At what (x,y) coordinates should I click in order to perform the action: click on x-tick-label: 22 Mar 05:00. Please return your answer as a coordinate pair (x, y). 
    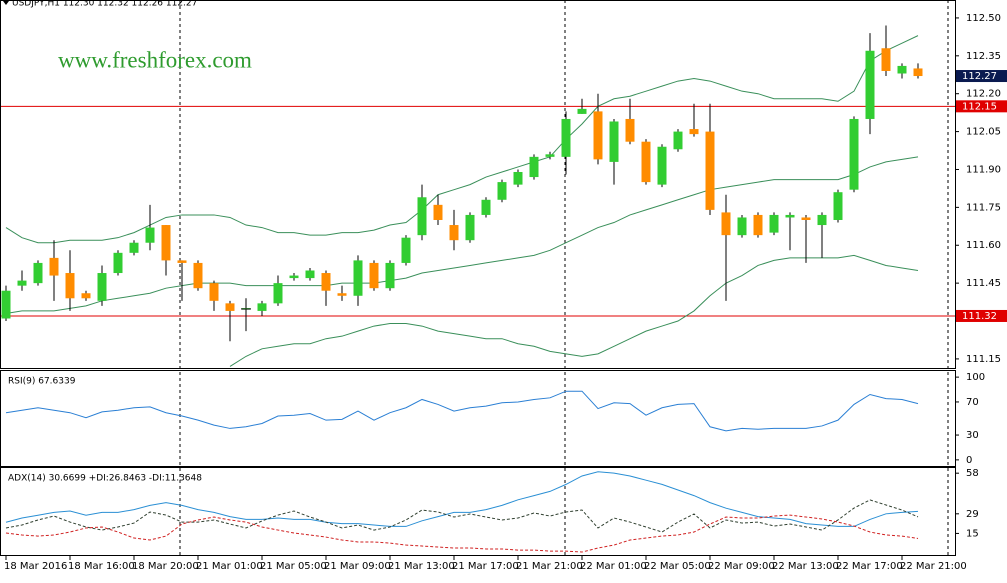
    Looking at the image, I should click on (677, 566).